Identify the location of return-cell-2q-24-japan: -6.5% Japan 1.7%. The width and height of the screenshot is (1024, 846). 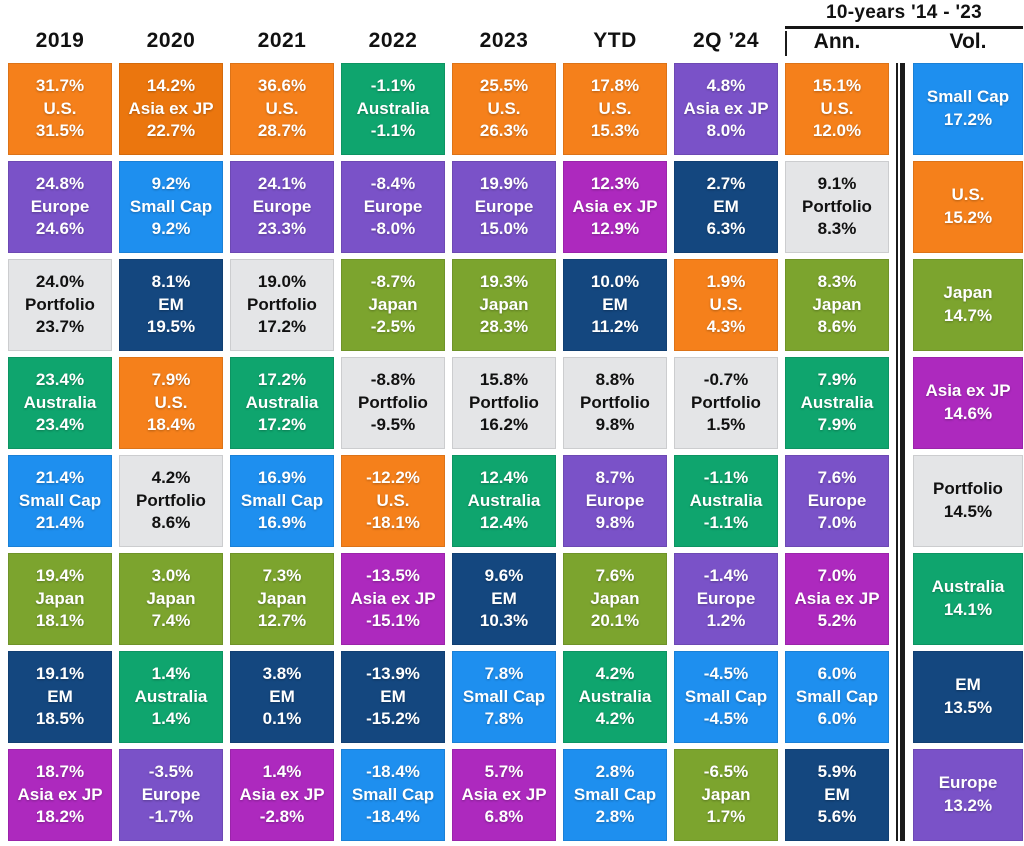
(726, 795).